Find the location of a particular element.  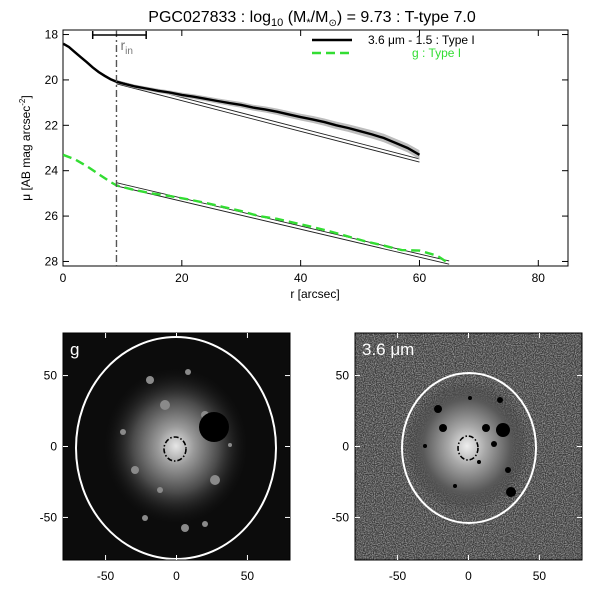

ir-r-in-ellipse is located at coordinates (468, 448).